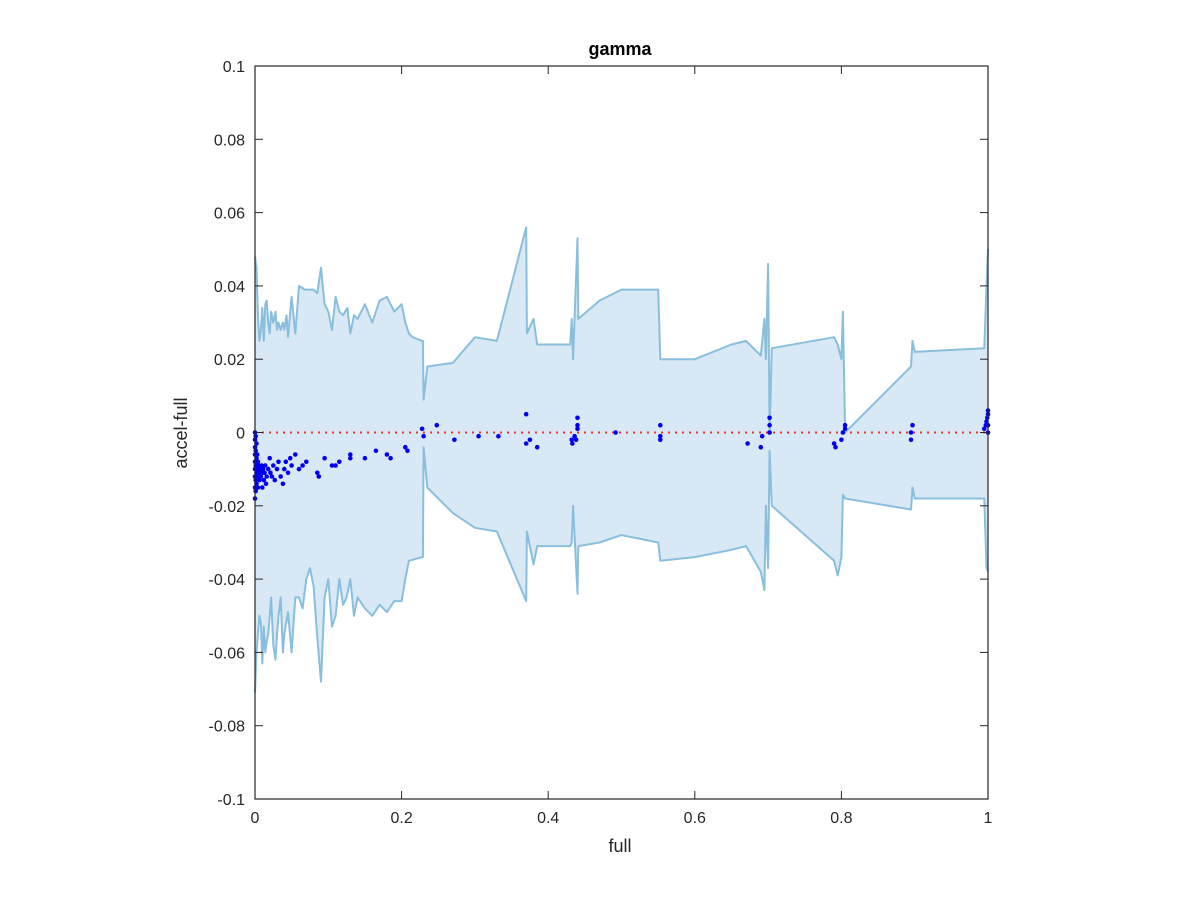 This screenshot has height=900, width=1200. What do you see at coordinates (229, 360) in the screenshot?
I see `y-tick-label: 0.02` at bounding box center [229, 360].